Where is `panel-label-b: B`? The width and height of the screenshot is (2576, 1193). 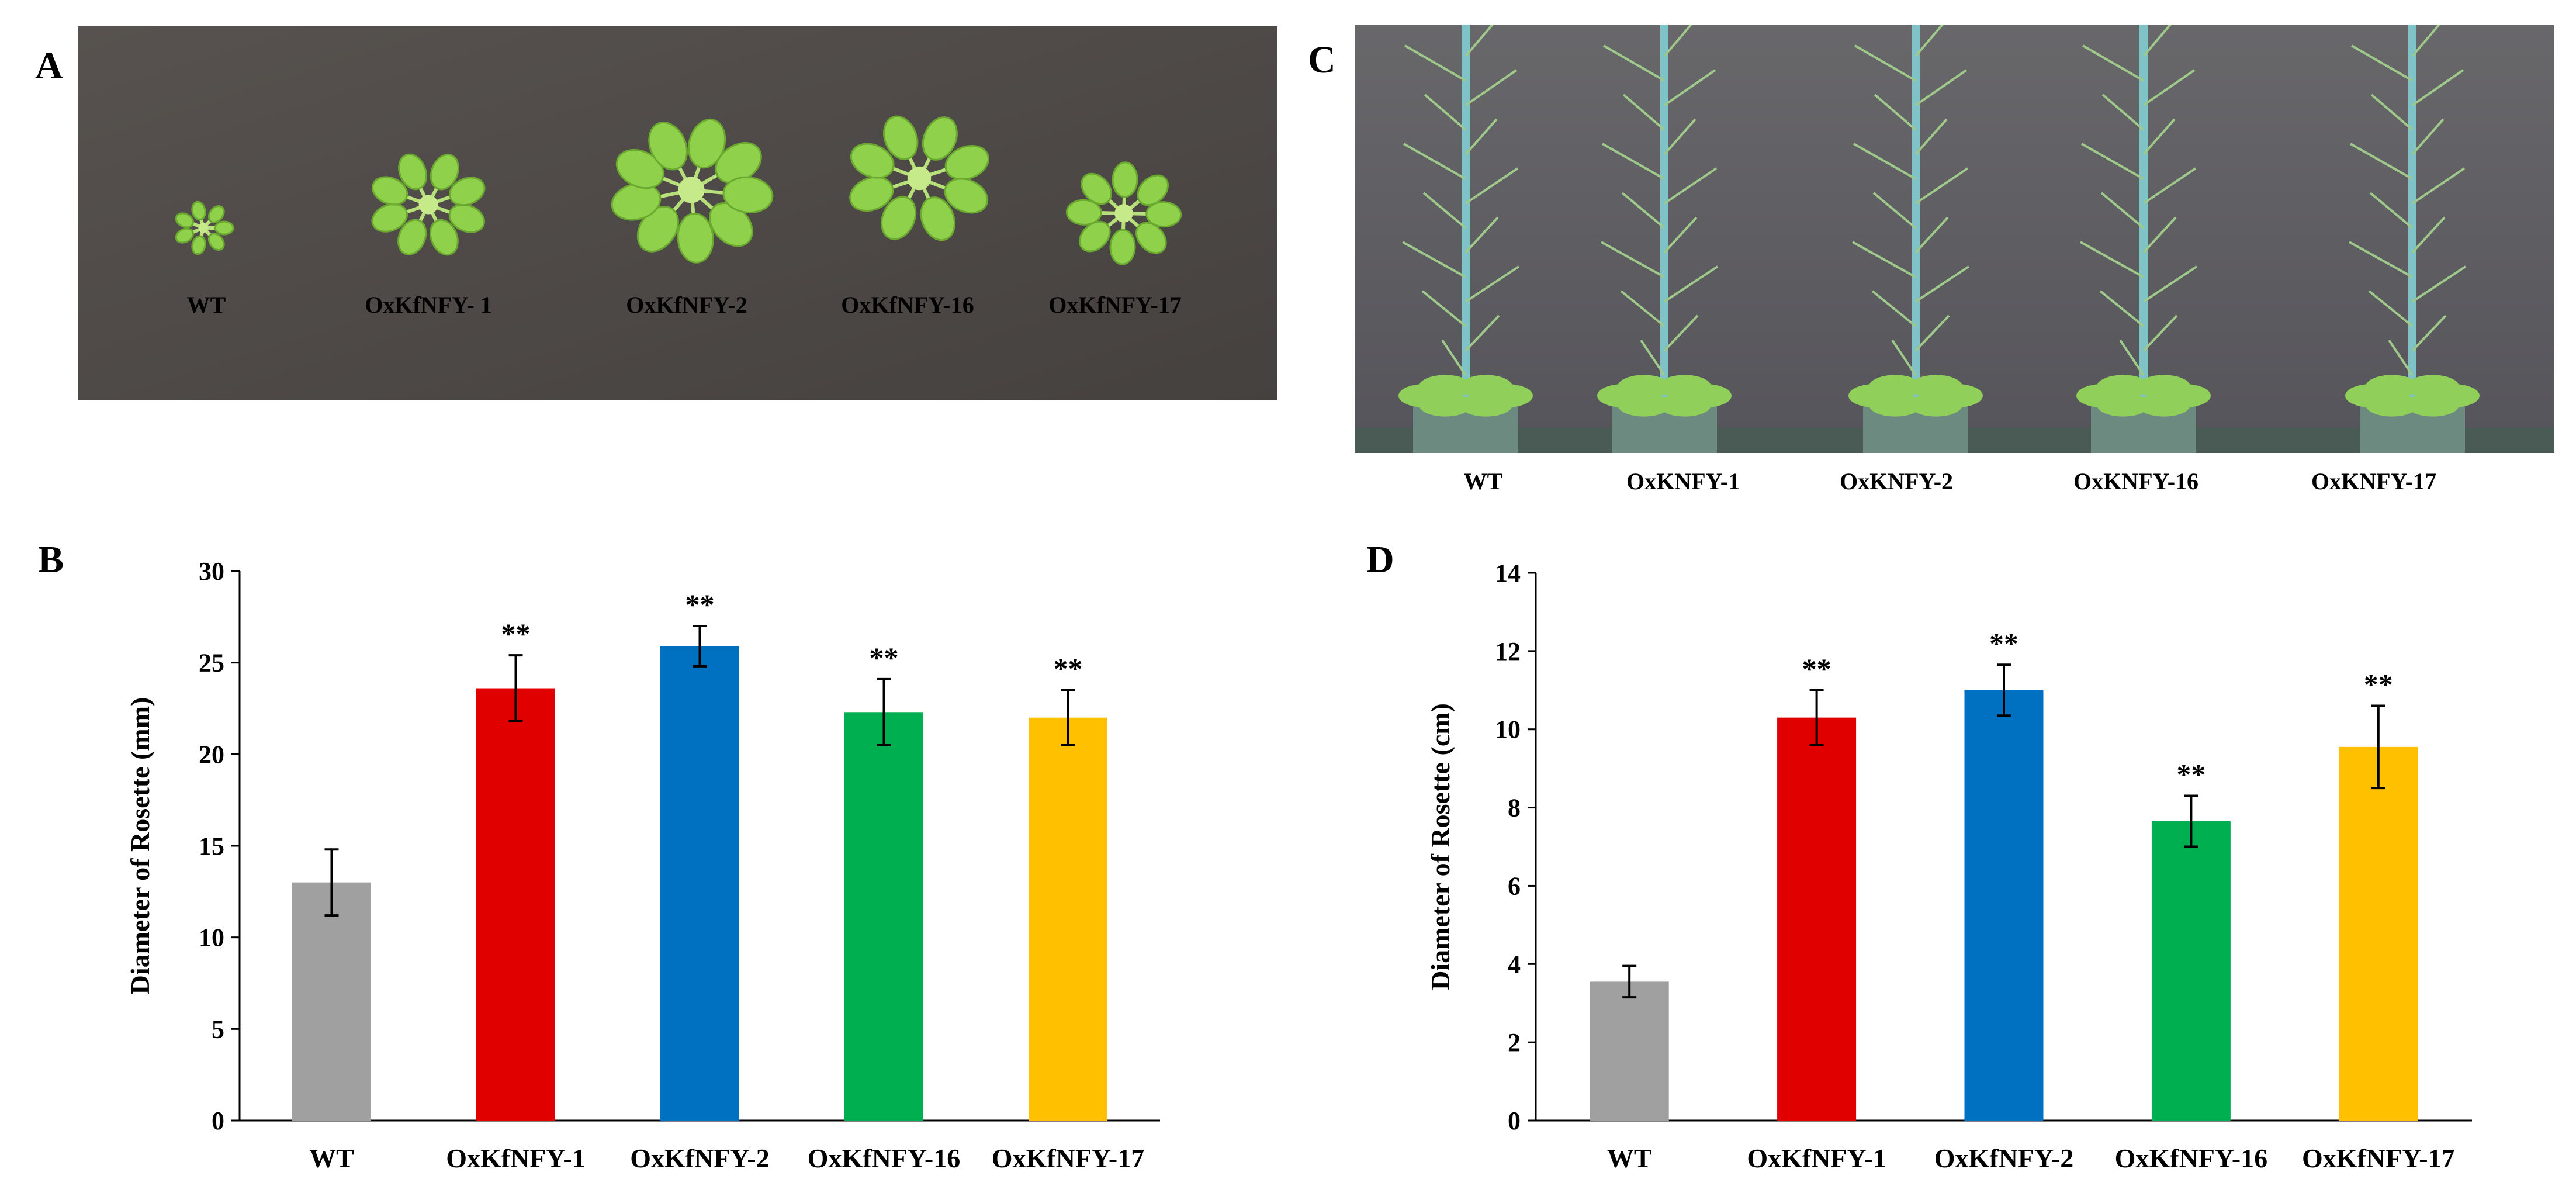
panel-label-b: B is located at coordinates (51, 559).